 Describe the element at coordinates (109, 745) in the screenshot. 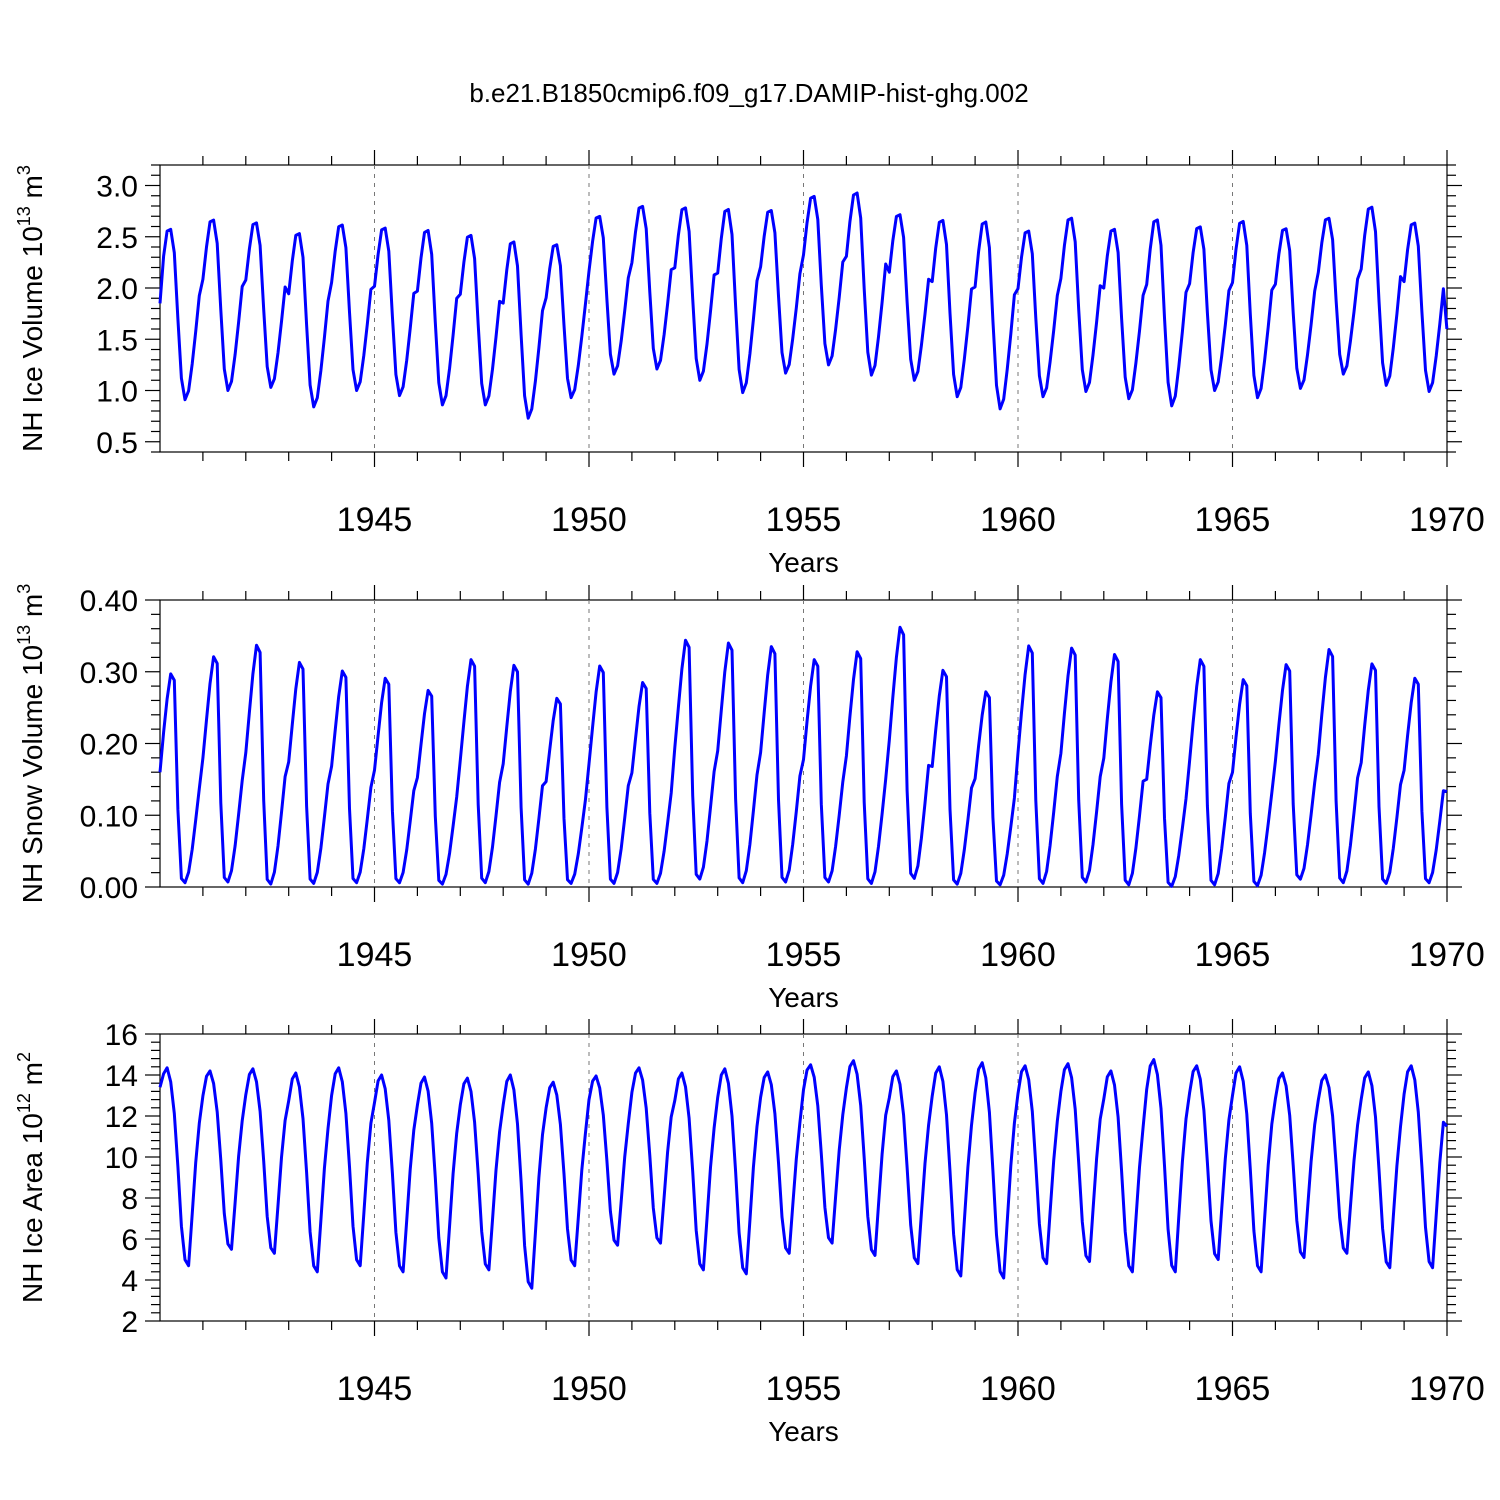

I see `y-tick-label: 0.20` at that location.